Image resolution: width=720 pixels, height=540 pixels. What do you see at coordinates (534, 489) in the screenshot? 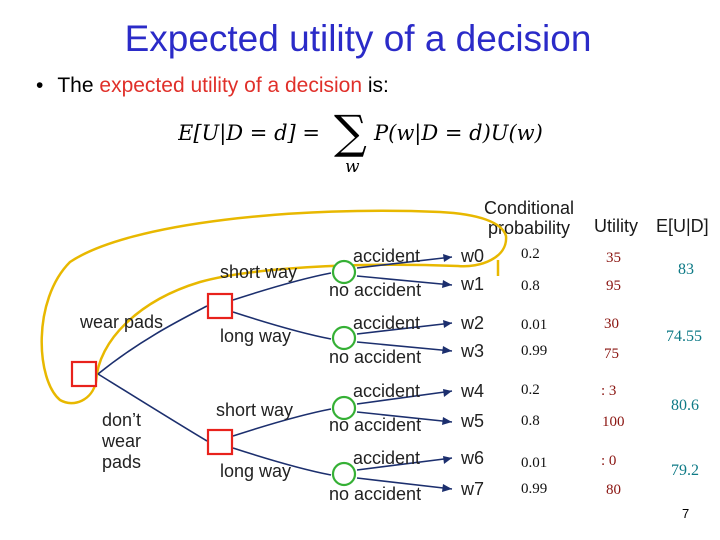
I see `prob-w7: 0.99` at bounding box center [534, 489].